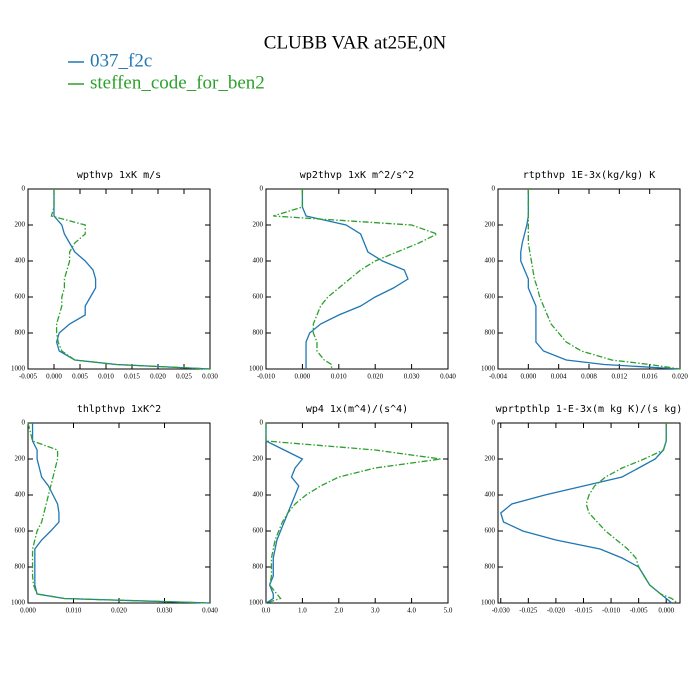 The image size is (700, 700). What do you see at coordinates (528, 611) in the screenshot?
I see `x-tick-label: -0.025` at bounding box center [528, 611].